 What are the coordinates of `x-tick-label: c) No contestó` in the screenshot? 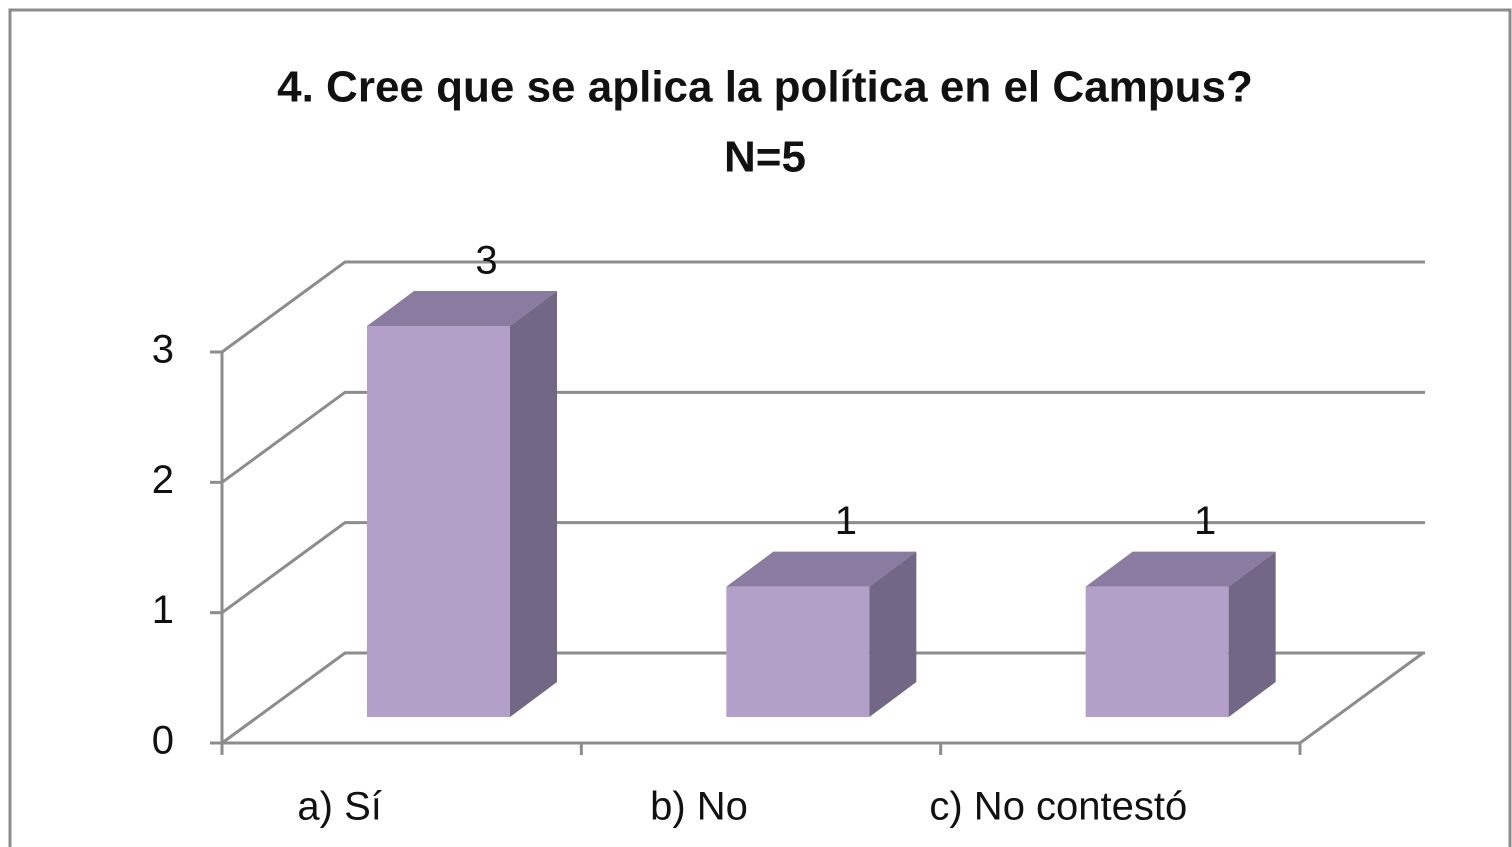 It's located at (1058, 807).